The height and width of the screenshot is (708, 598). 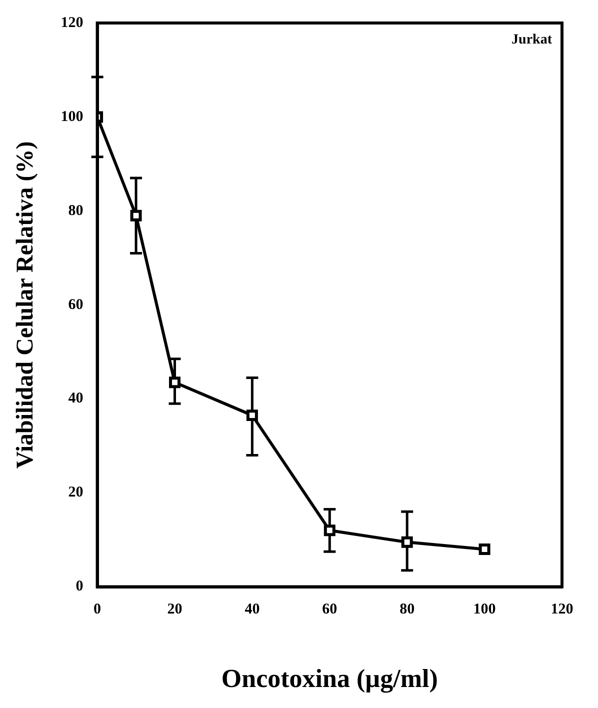 I want to click on y-tick-label: 80, so click(x=76, y=210).